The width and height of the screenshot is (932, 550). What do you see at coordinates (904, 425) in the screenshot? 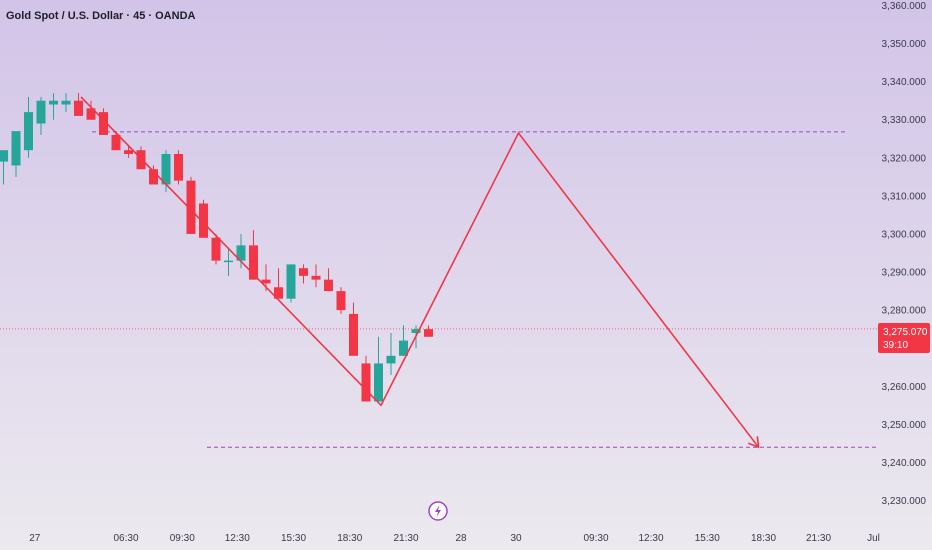
I see `y-tick-label: 3,250.000` at bounding box center [904, 425].